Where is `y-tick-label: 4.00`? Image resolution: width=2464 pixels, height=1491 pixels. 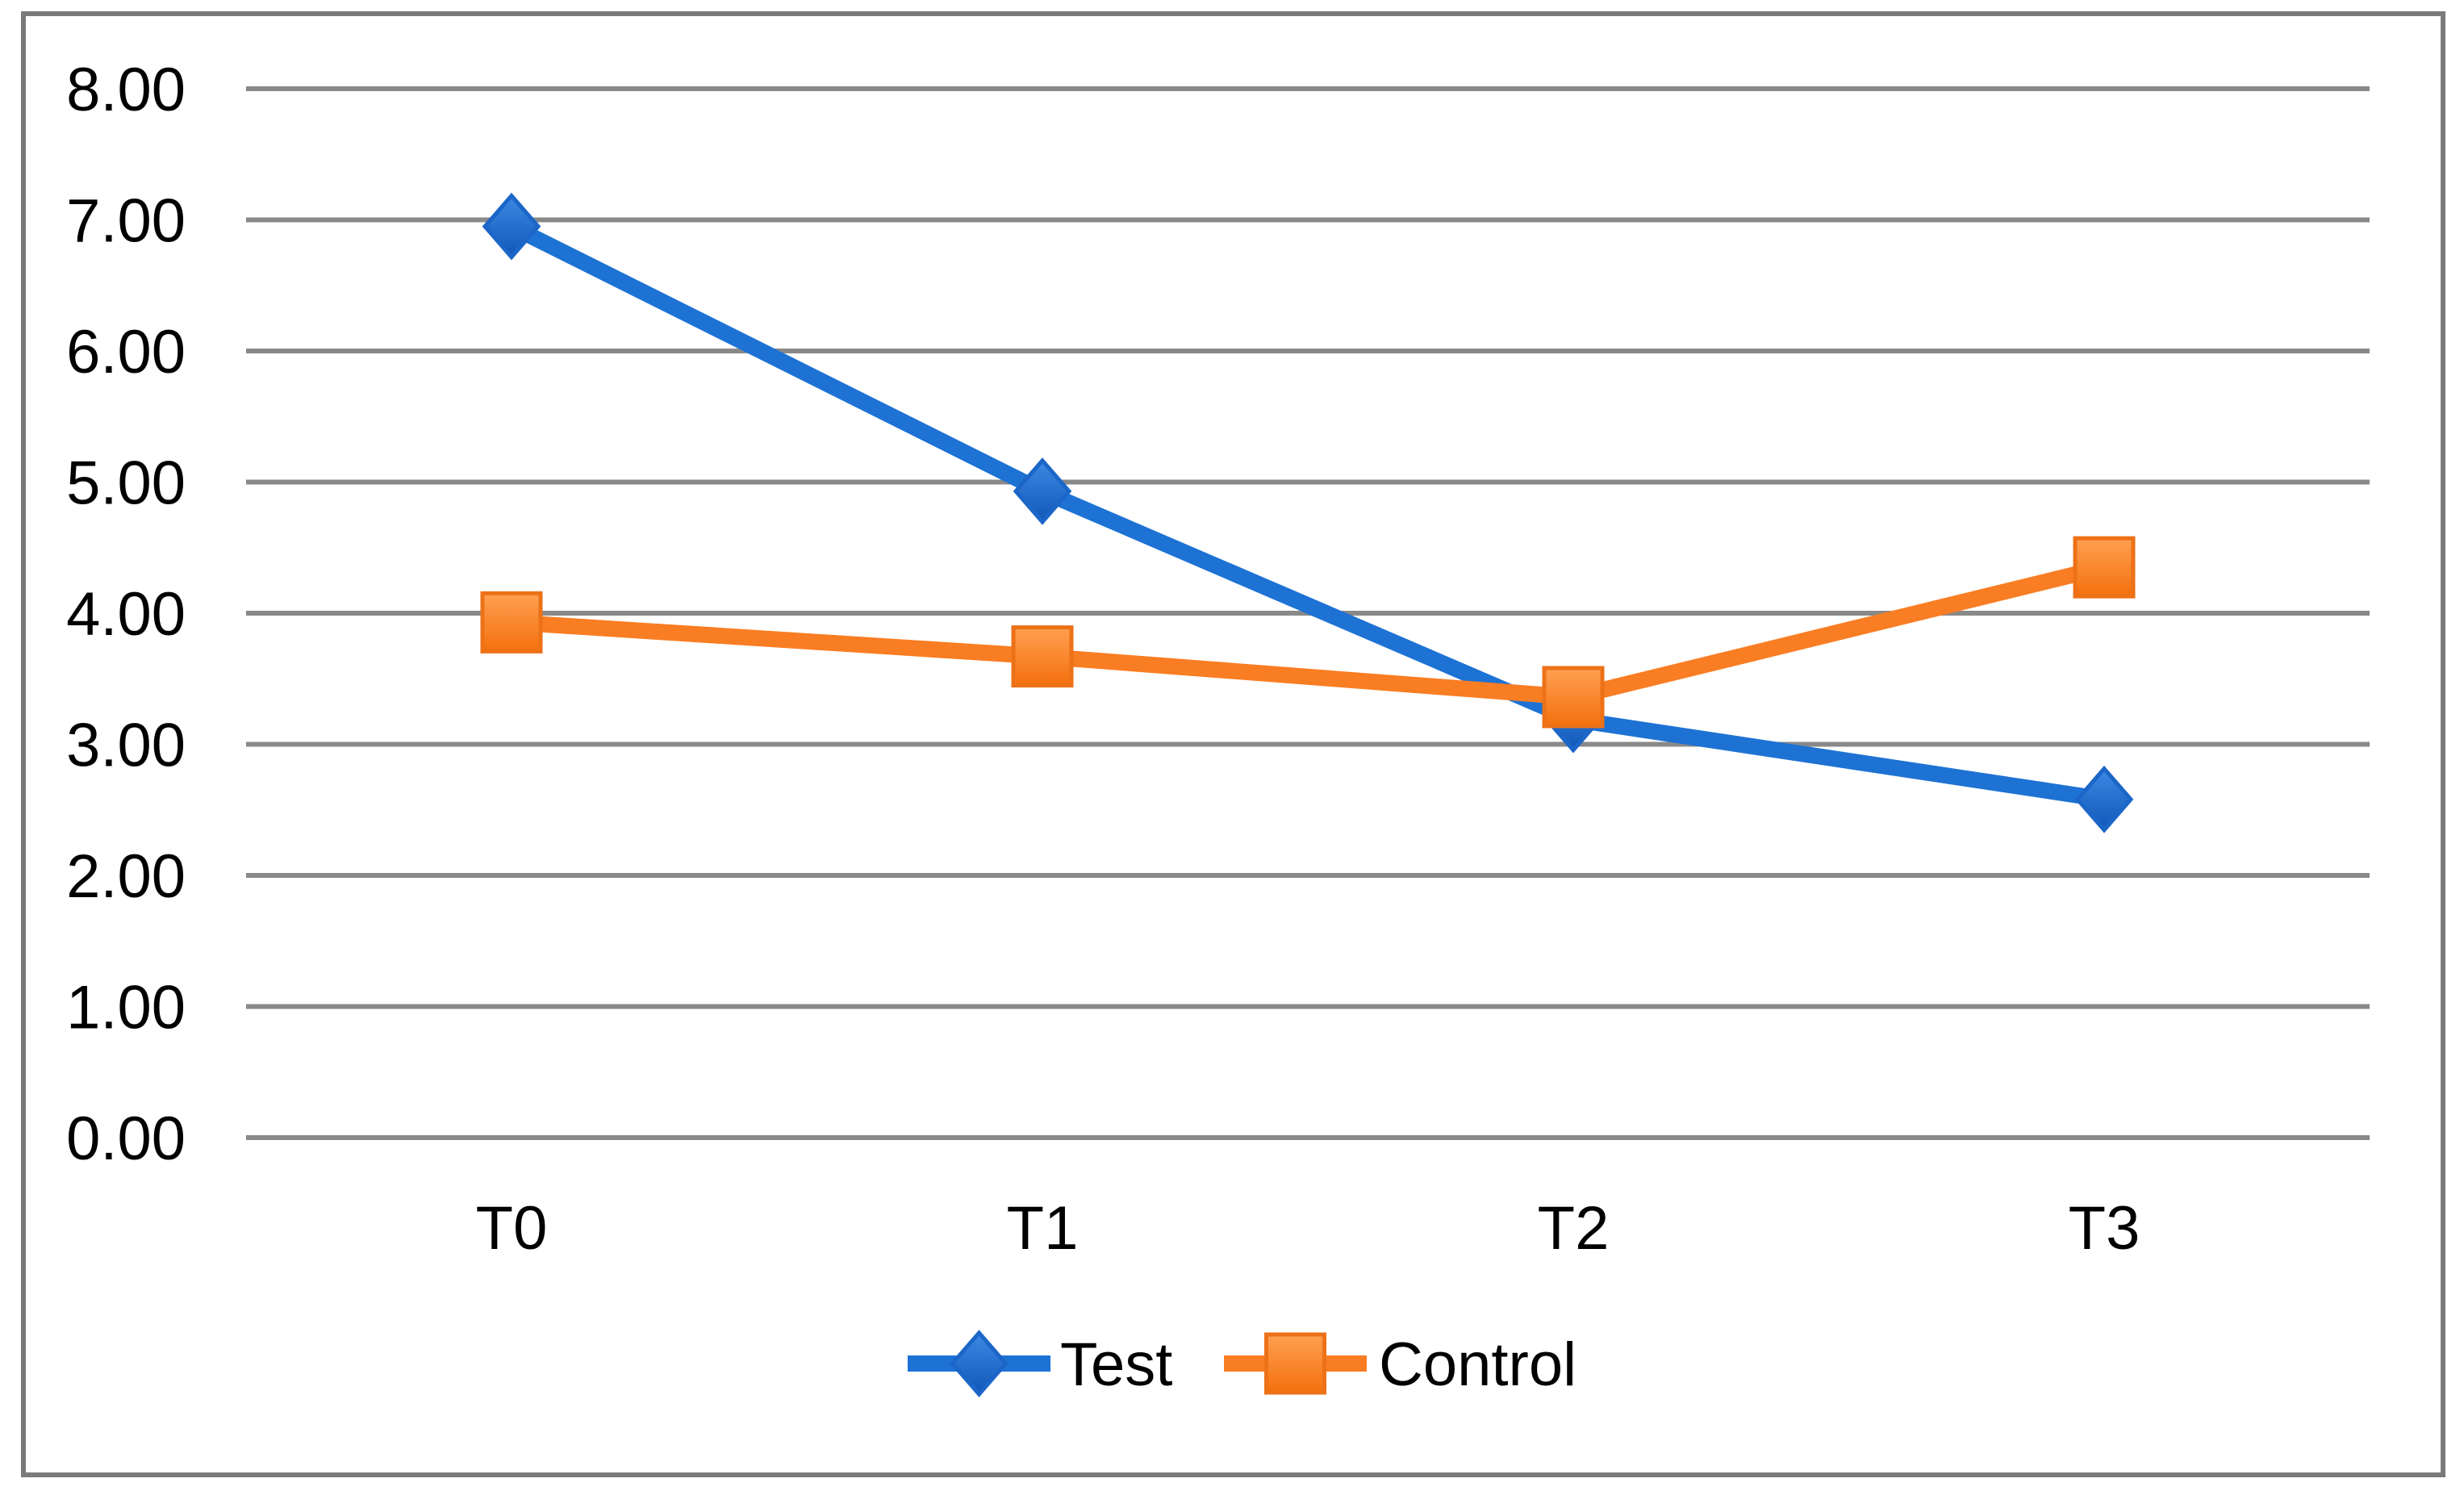
y-tick-label: 4.00 is located at coordinates (126, 614).